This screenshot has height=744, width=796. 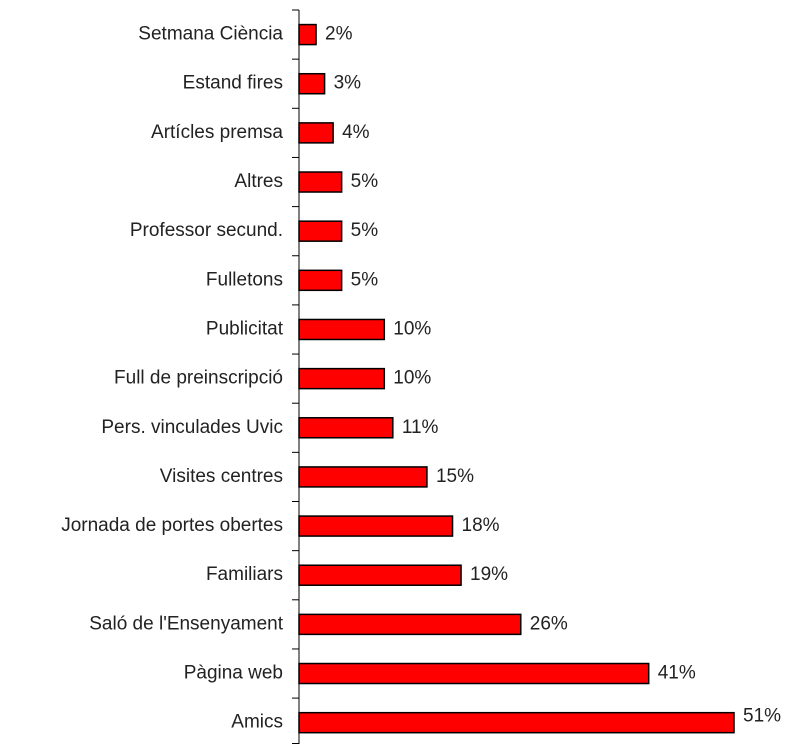 What do you see at coordinates (339, 34) in the screenshot?
I see `value-label: 2%` at bounding box center [339, 34].